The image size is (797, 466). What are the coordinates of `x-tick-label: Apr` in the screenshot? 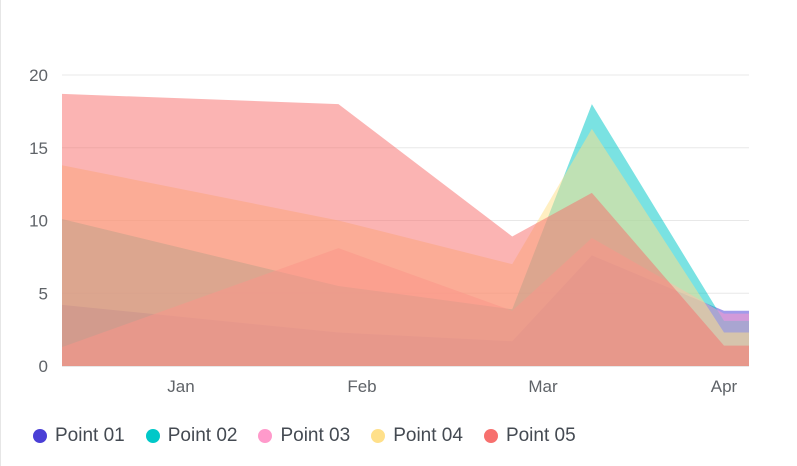 It's located at (724, 386).